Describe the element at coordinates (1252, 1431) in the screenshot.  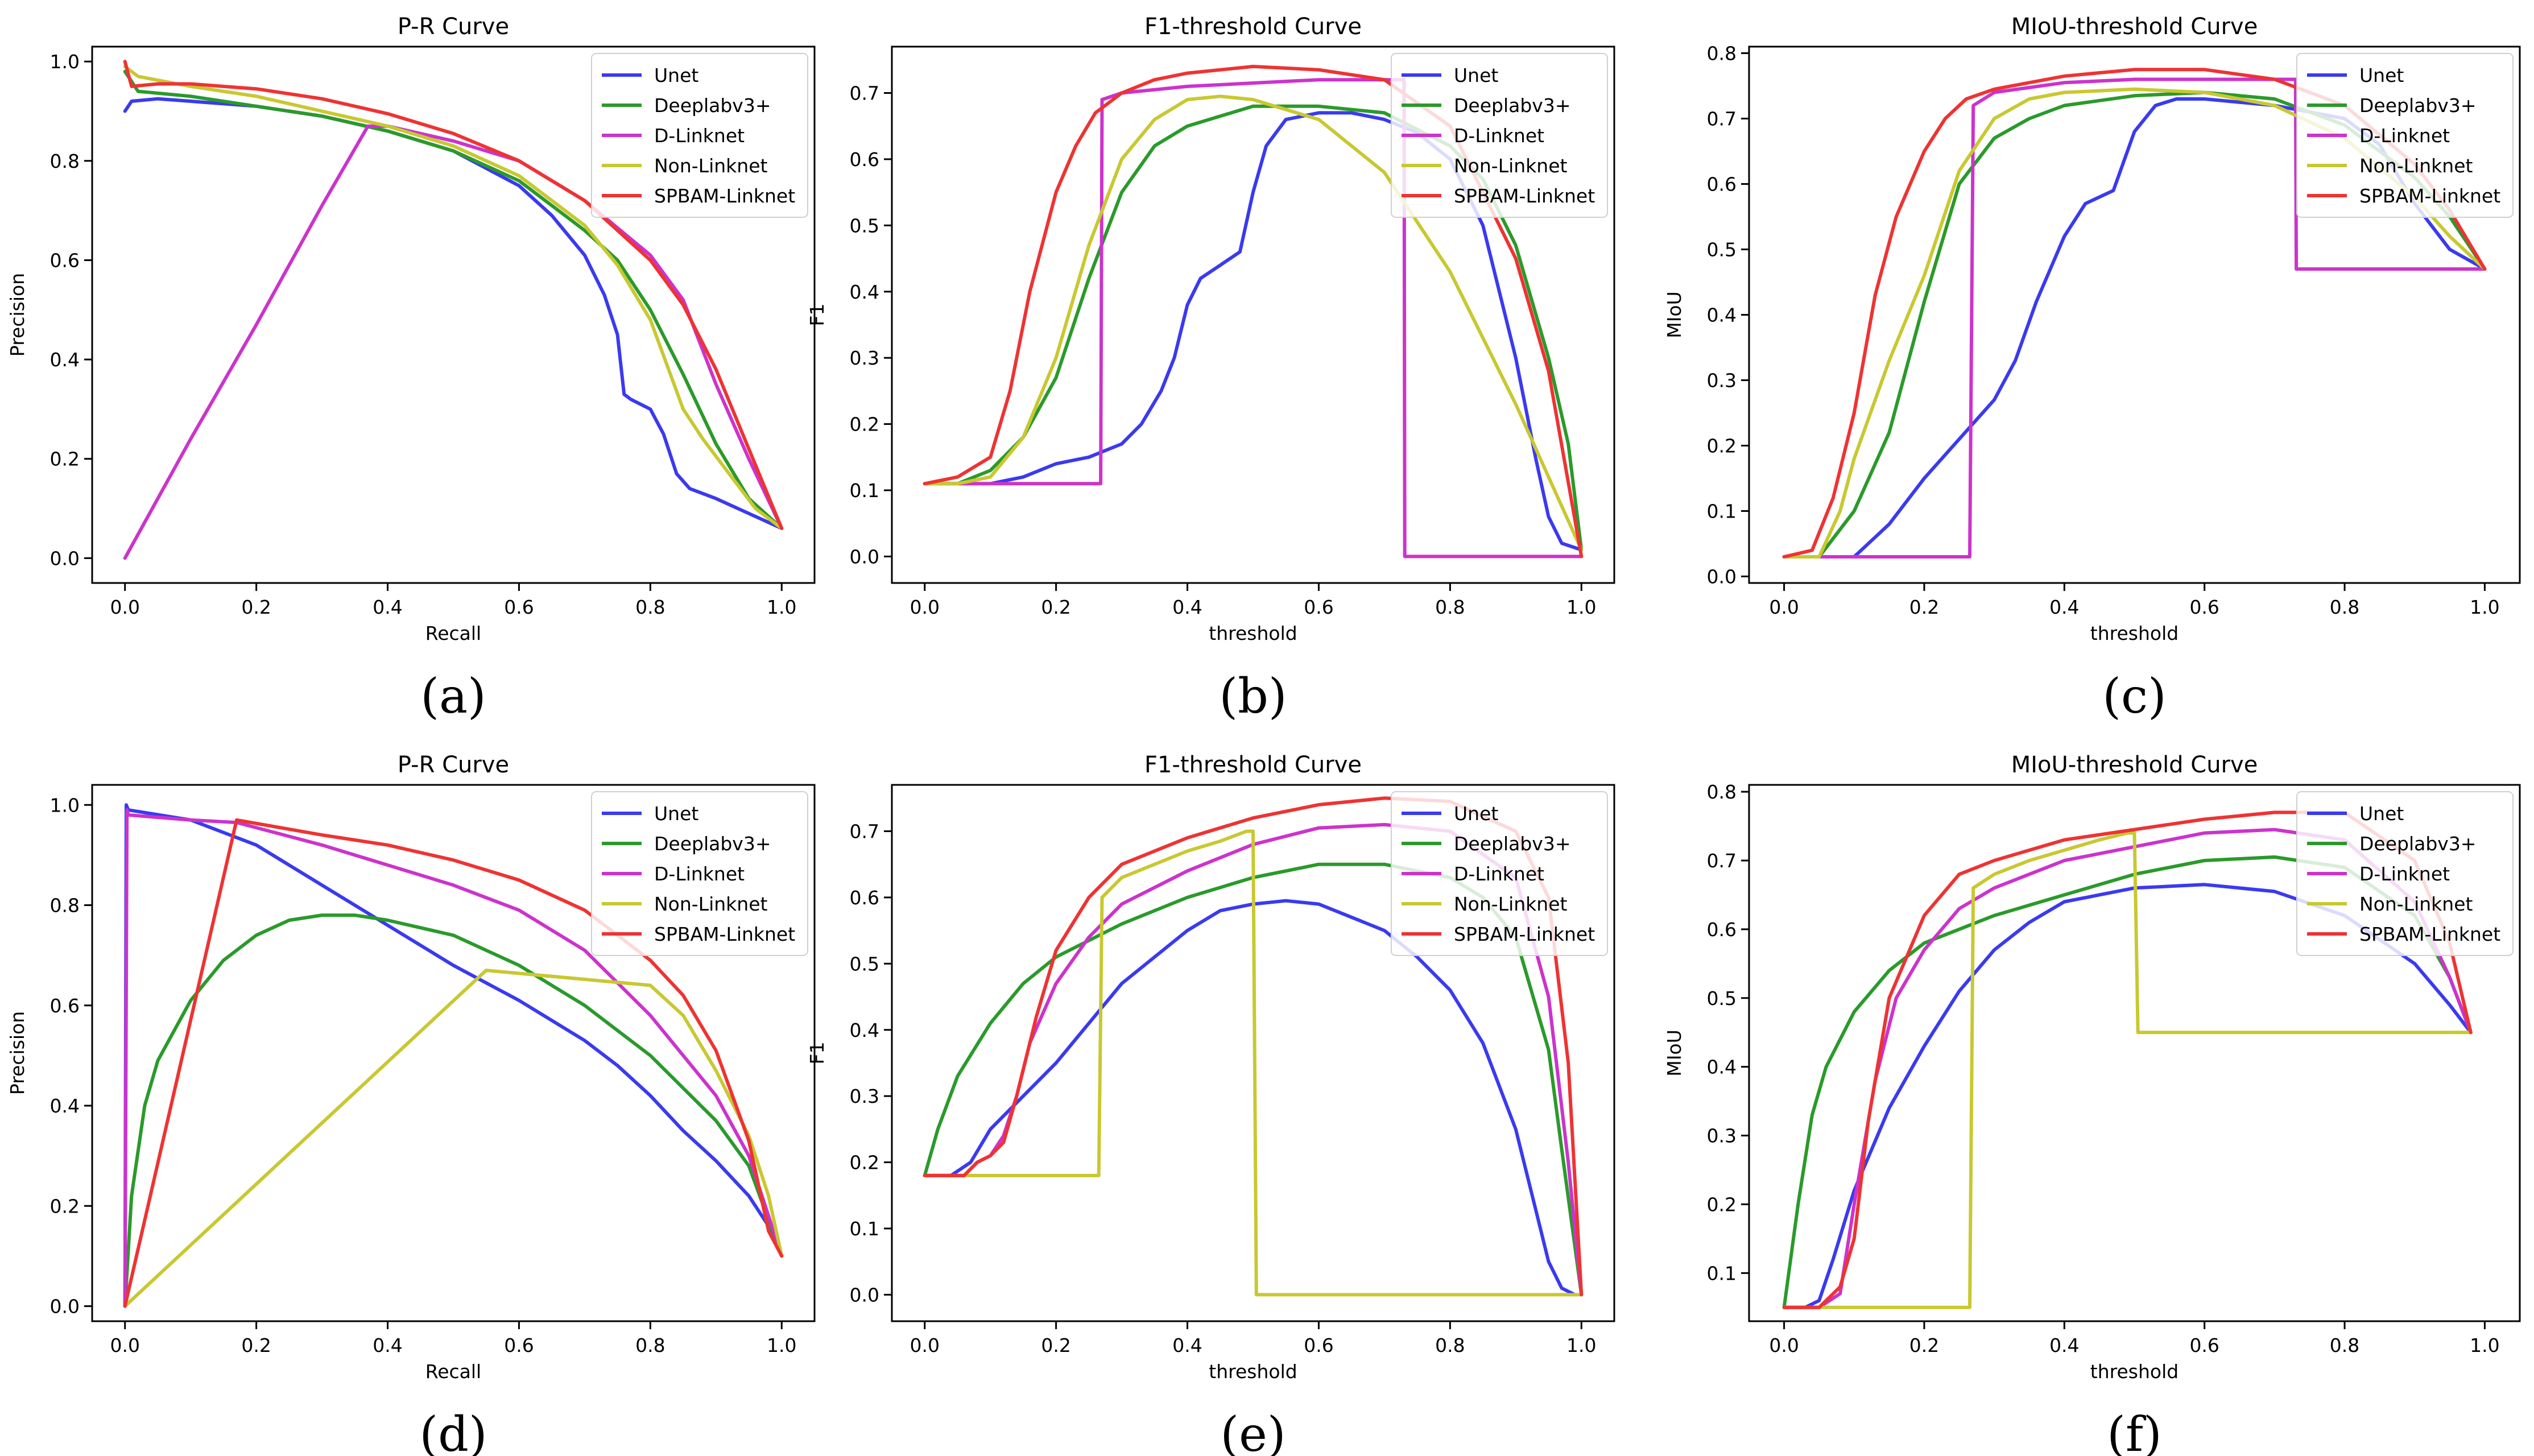
I see `panel-caption: (e)` at that location.